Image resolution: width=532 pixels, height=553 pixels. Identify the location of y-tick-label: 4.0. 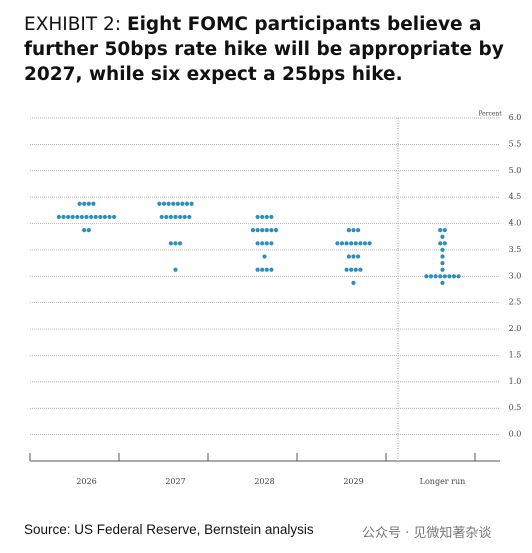
(515, 223).